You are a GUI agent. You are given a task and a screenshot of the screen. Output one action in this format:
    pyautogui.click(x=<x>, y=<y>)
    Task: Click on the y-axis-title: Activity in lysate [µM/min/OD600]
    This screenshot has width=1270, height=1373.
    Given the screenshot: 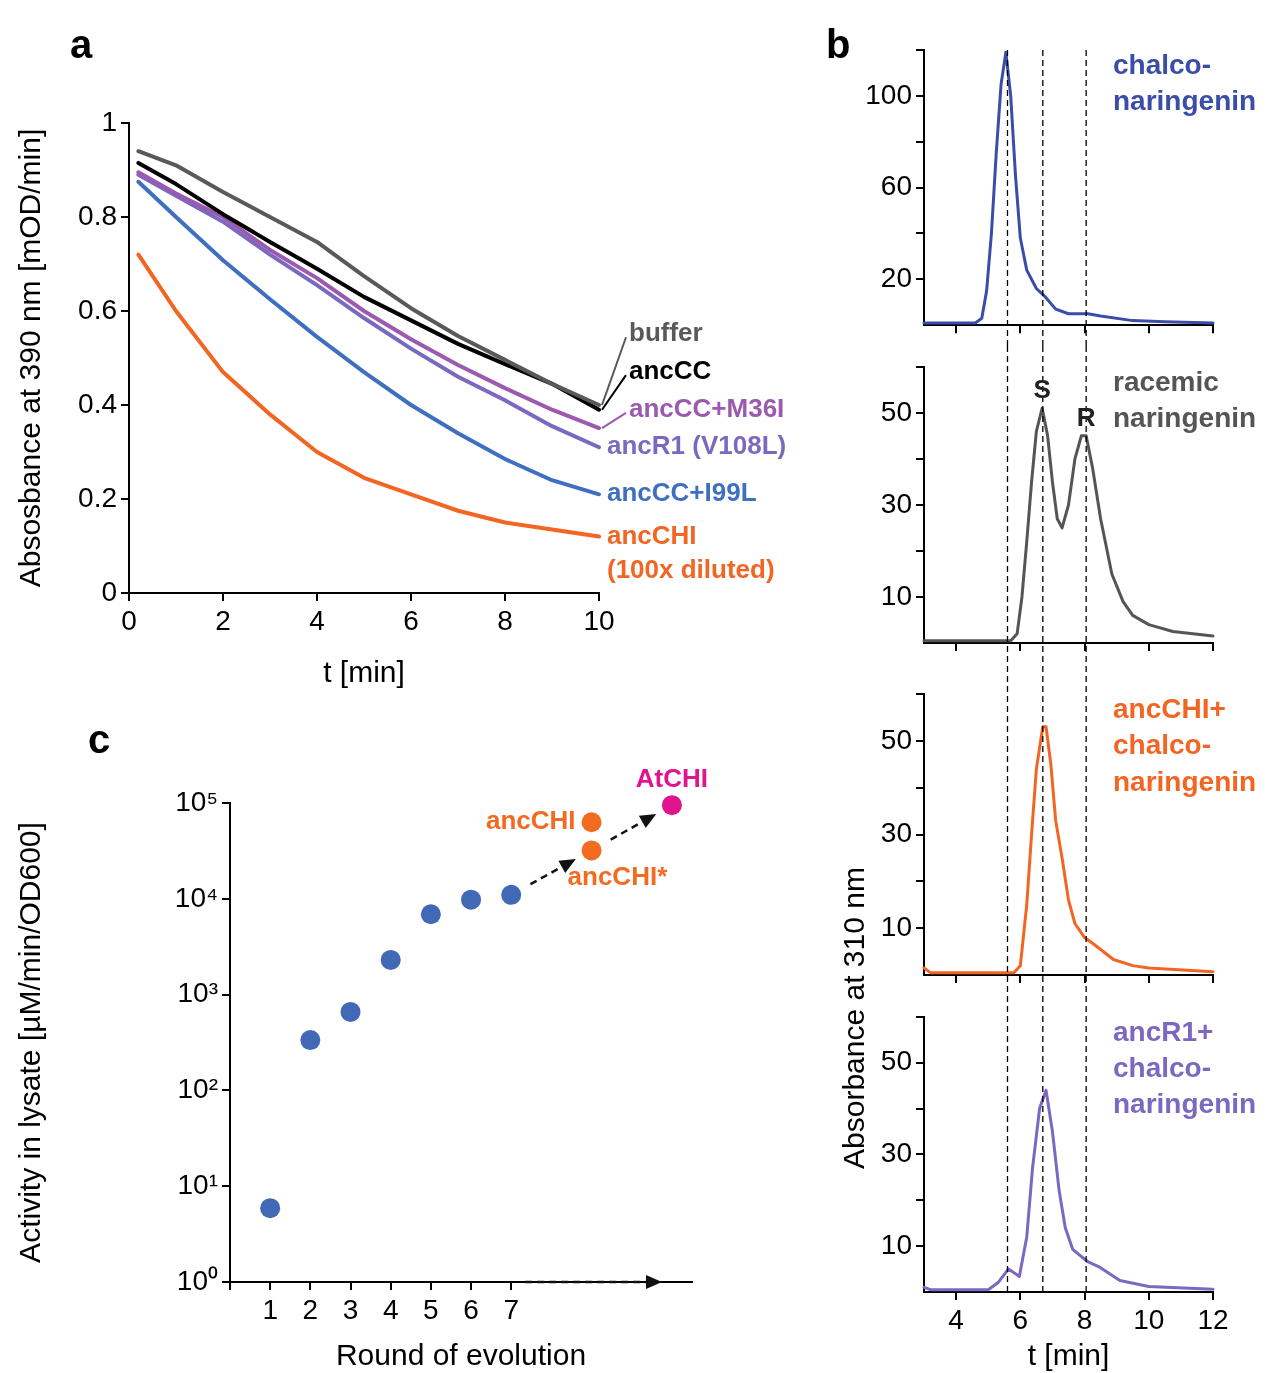 What is the action you would take?
    pyautogui.click(x=30, y=1042)
    